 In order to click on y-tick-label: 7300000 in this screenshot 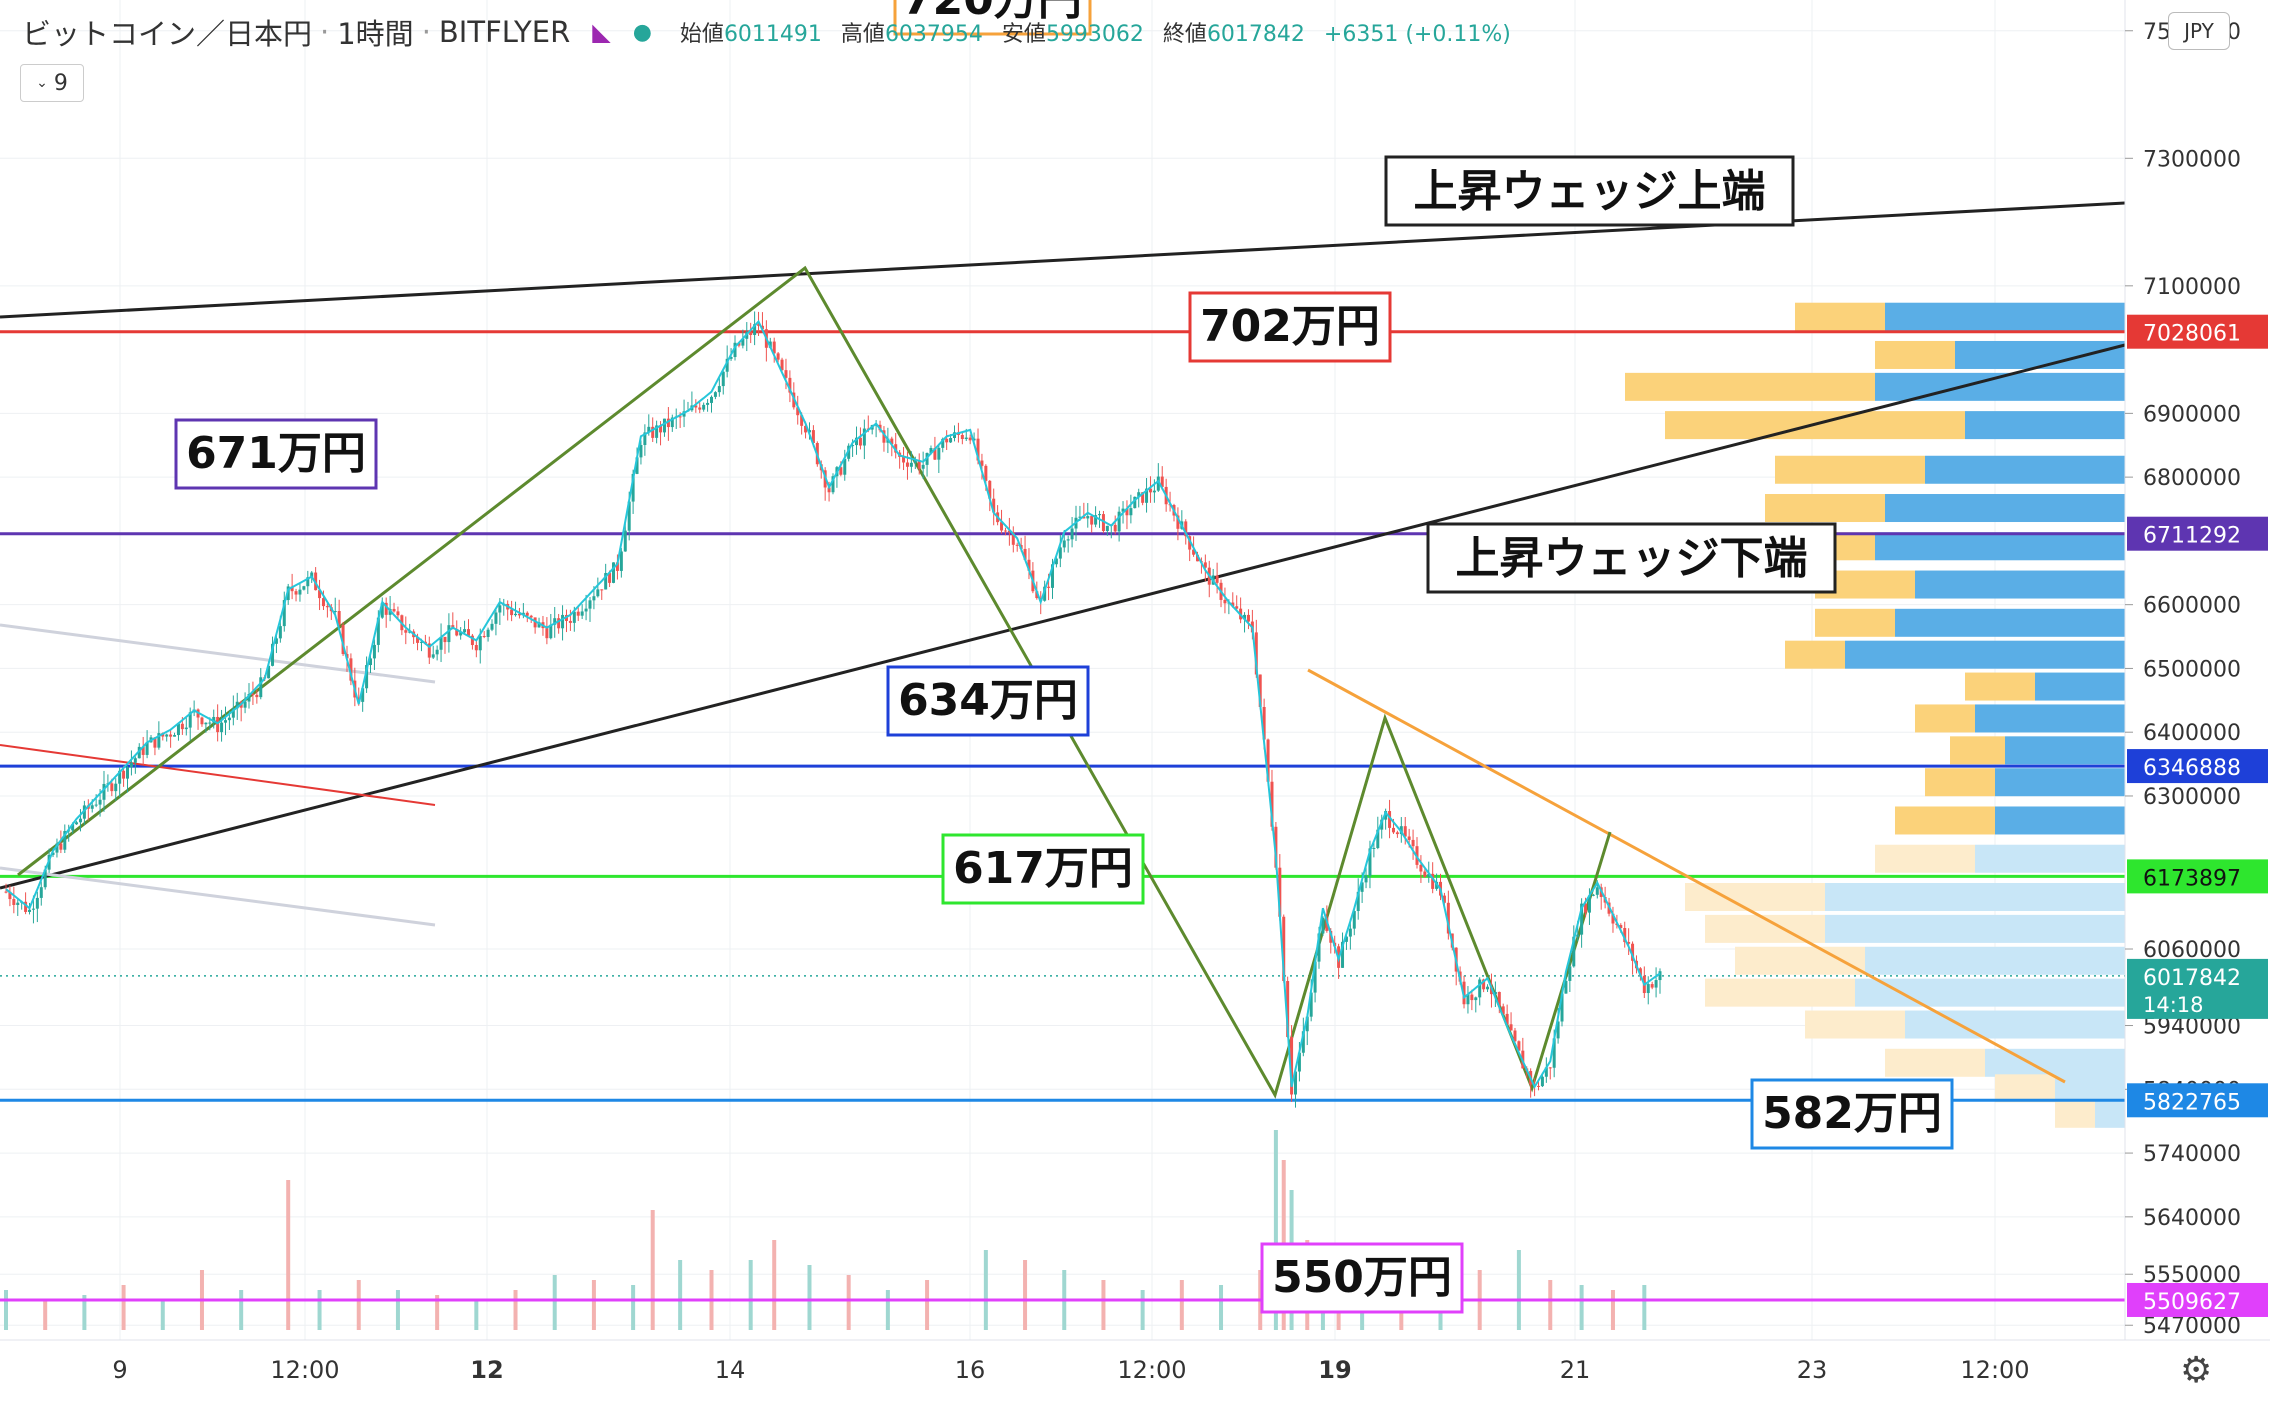, I will do `click(2192, 159)`.